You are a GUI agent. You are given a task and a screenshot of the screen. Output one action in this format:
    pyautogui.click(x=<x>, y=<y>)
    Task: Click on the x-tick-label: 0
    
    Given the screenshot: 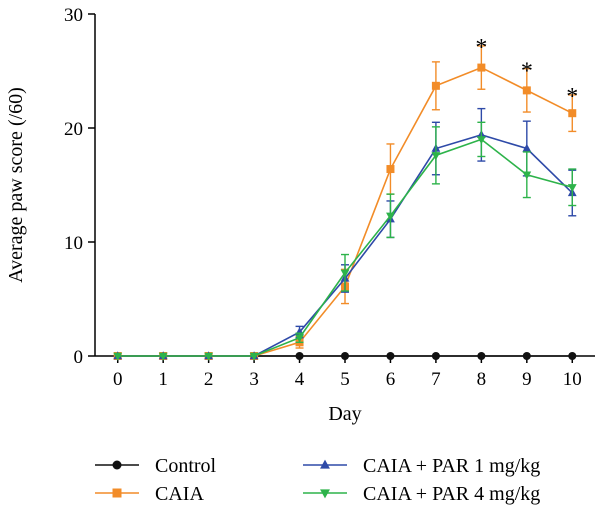 What is the action you would take?
    pyautogui.click(x=118, y=379)
    